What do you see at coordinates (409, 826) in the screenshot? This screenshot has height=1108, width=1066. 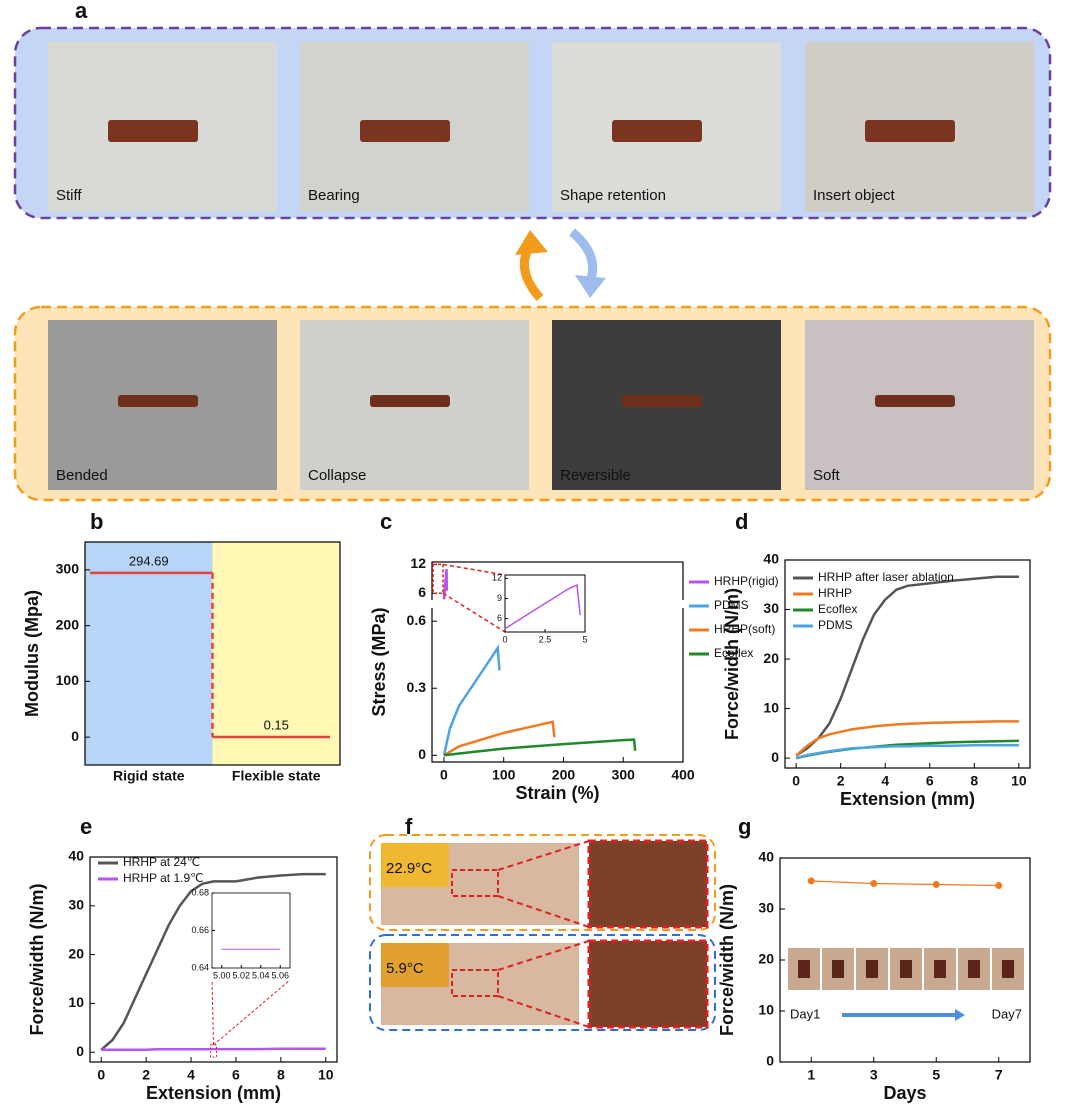 I see `panel-label: f` at bounding box center [409, 826].